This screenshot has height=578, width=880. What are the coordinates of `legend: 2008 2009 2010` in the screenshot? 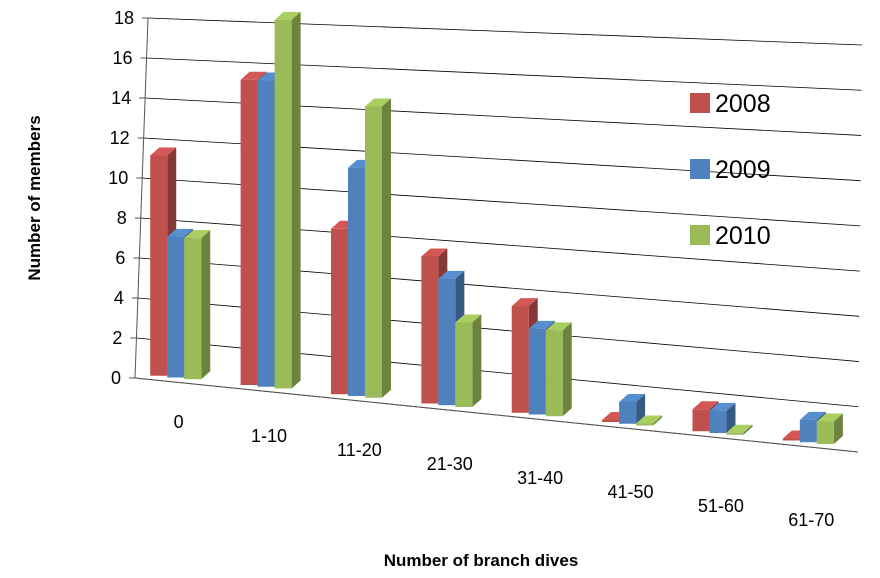 It's located at (730, 170).